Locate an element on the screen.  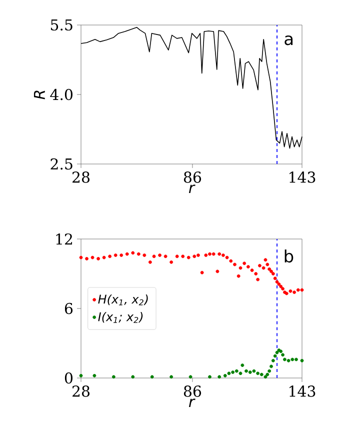
annotation: a is located at coordinates (288, 40).